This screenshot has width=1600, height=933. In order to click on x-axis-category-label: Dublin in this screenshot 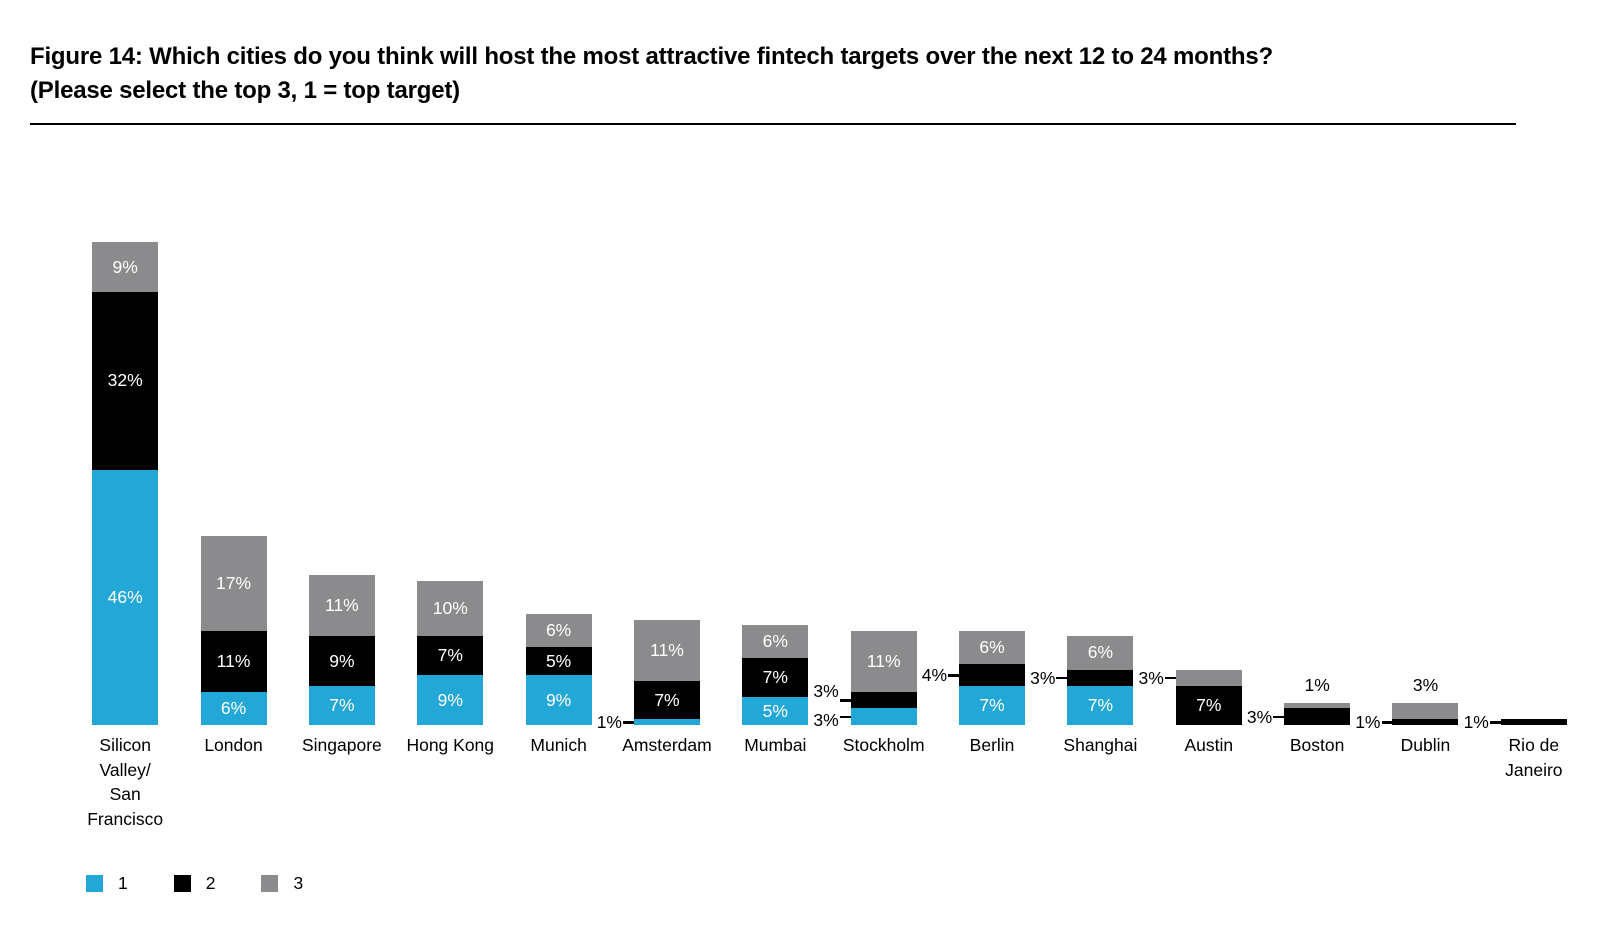, I will do `click(1425, 745)`.